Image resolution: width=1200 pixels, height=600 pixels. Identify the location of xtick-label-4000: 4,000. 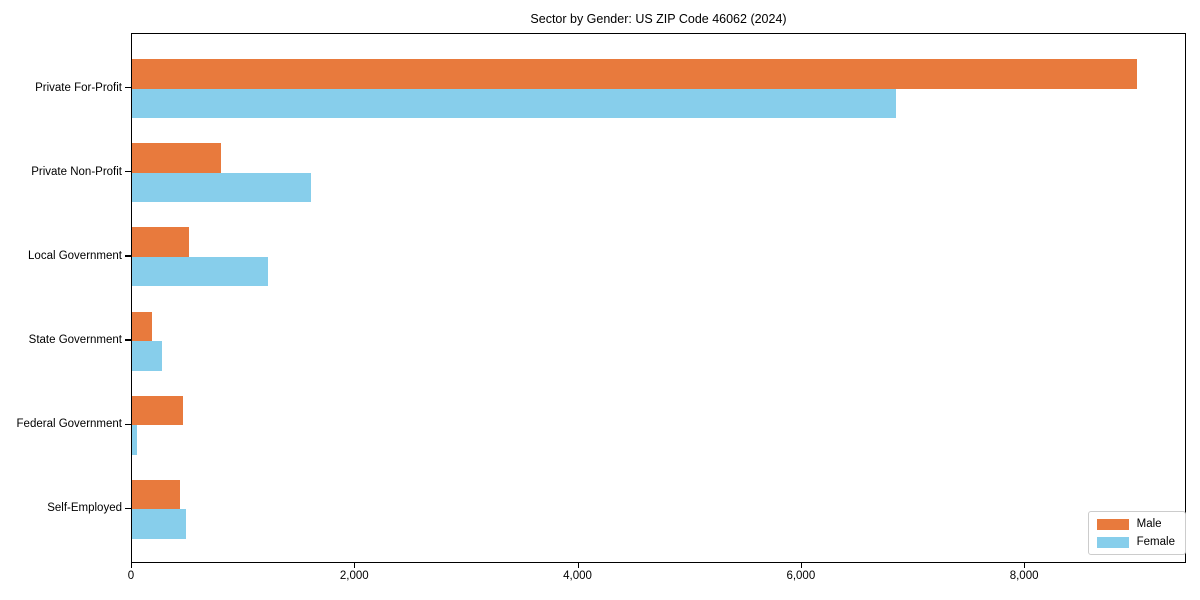
(577, 576).